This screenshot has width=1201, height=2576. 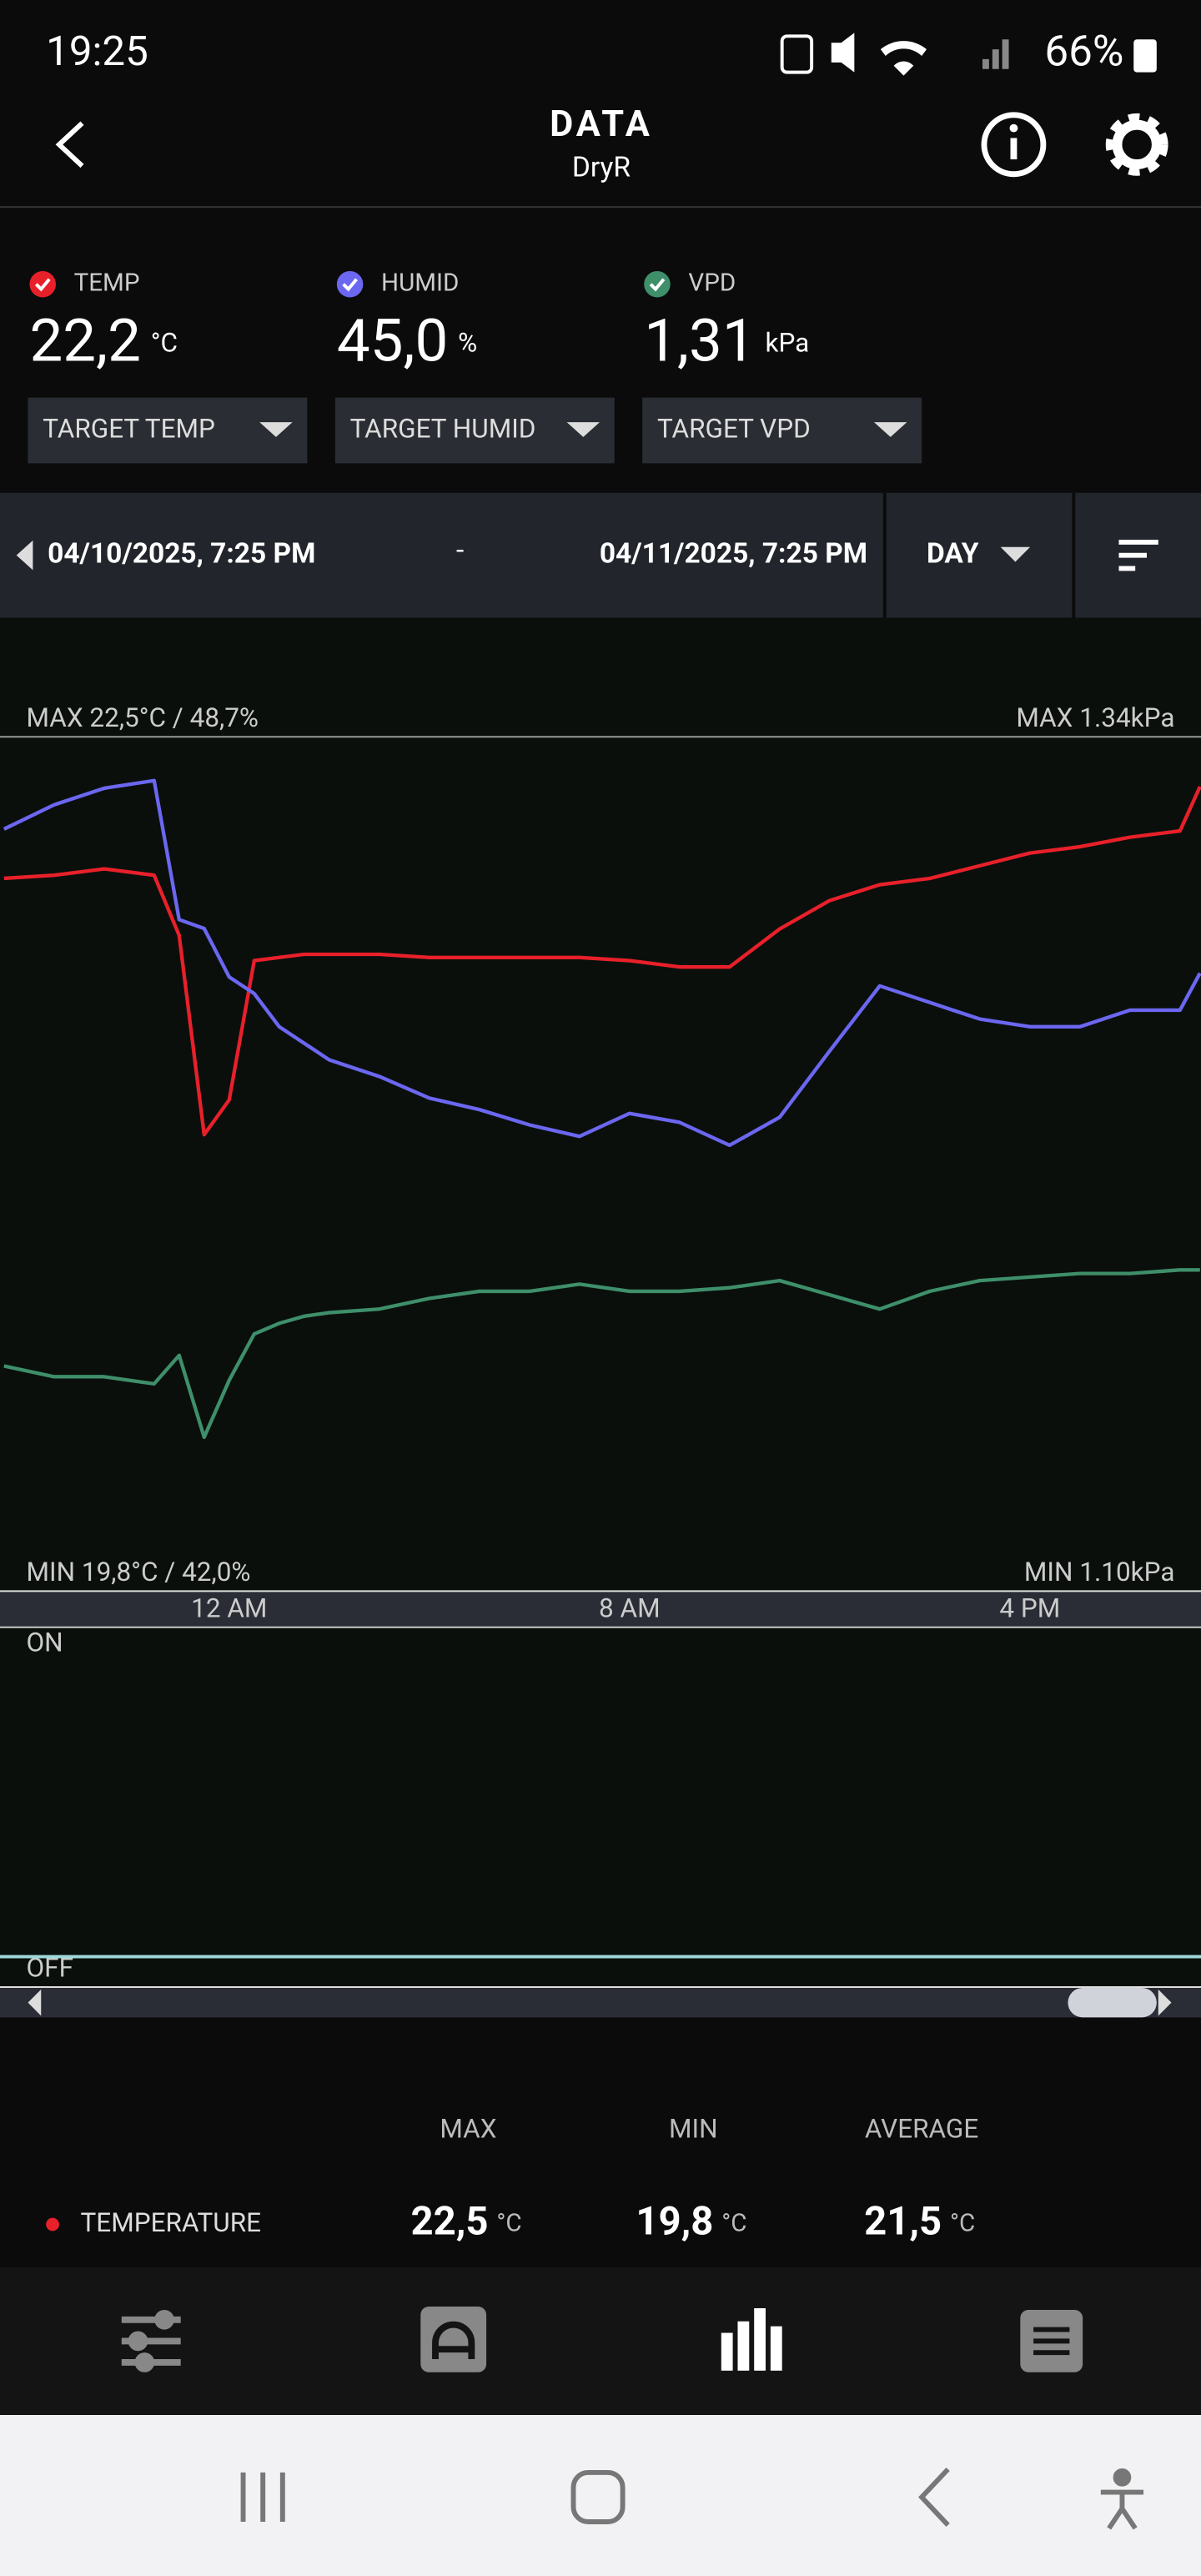 I want to click on row-value: 19,8 °C, so click(x=691, y=2221).